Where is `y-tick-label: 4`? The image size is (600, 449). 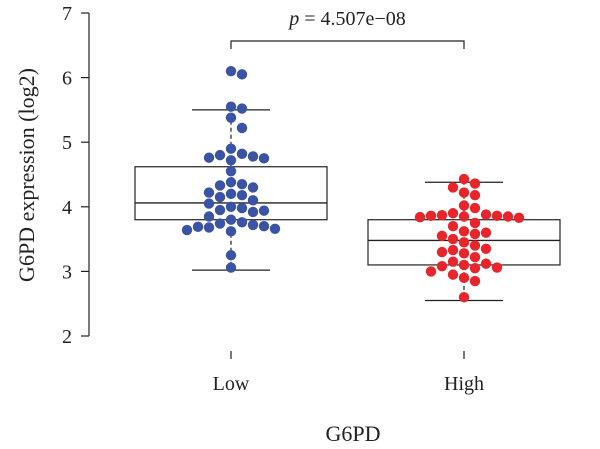 y-tick-label: 4 is located at coordinates (67, 208).